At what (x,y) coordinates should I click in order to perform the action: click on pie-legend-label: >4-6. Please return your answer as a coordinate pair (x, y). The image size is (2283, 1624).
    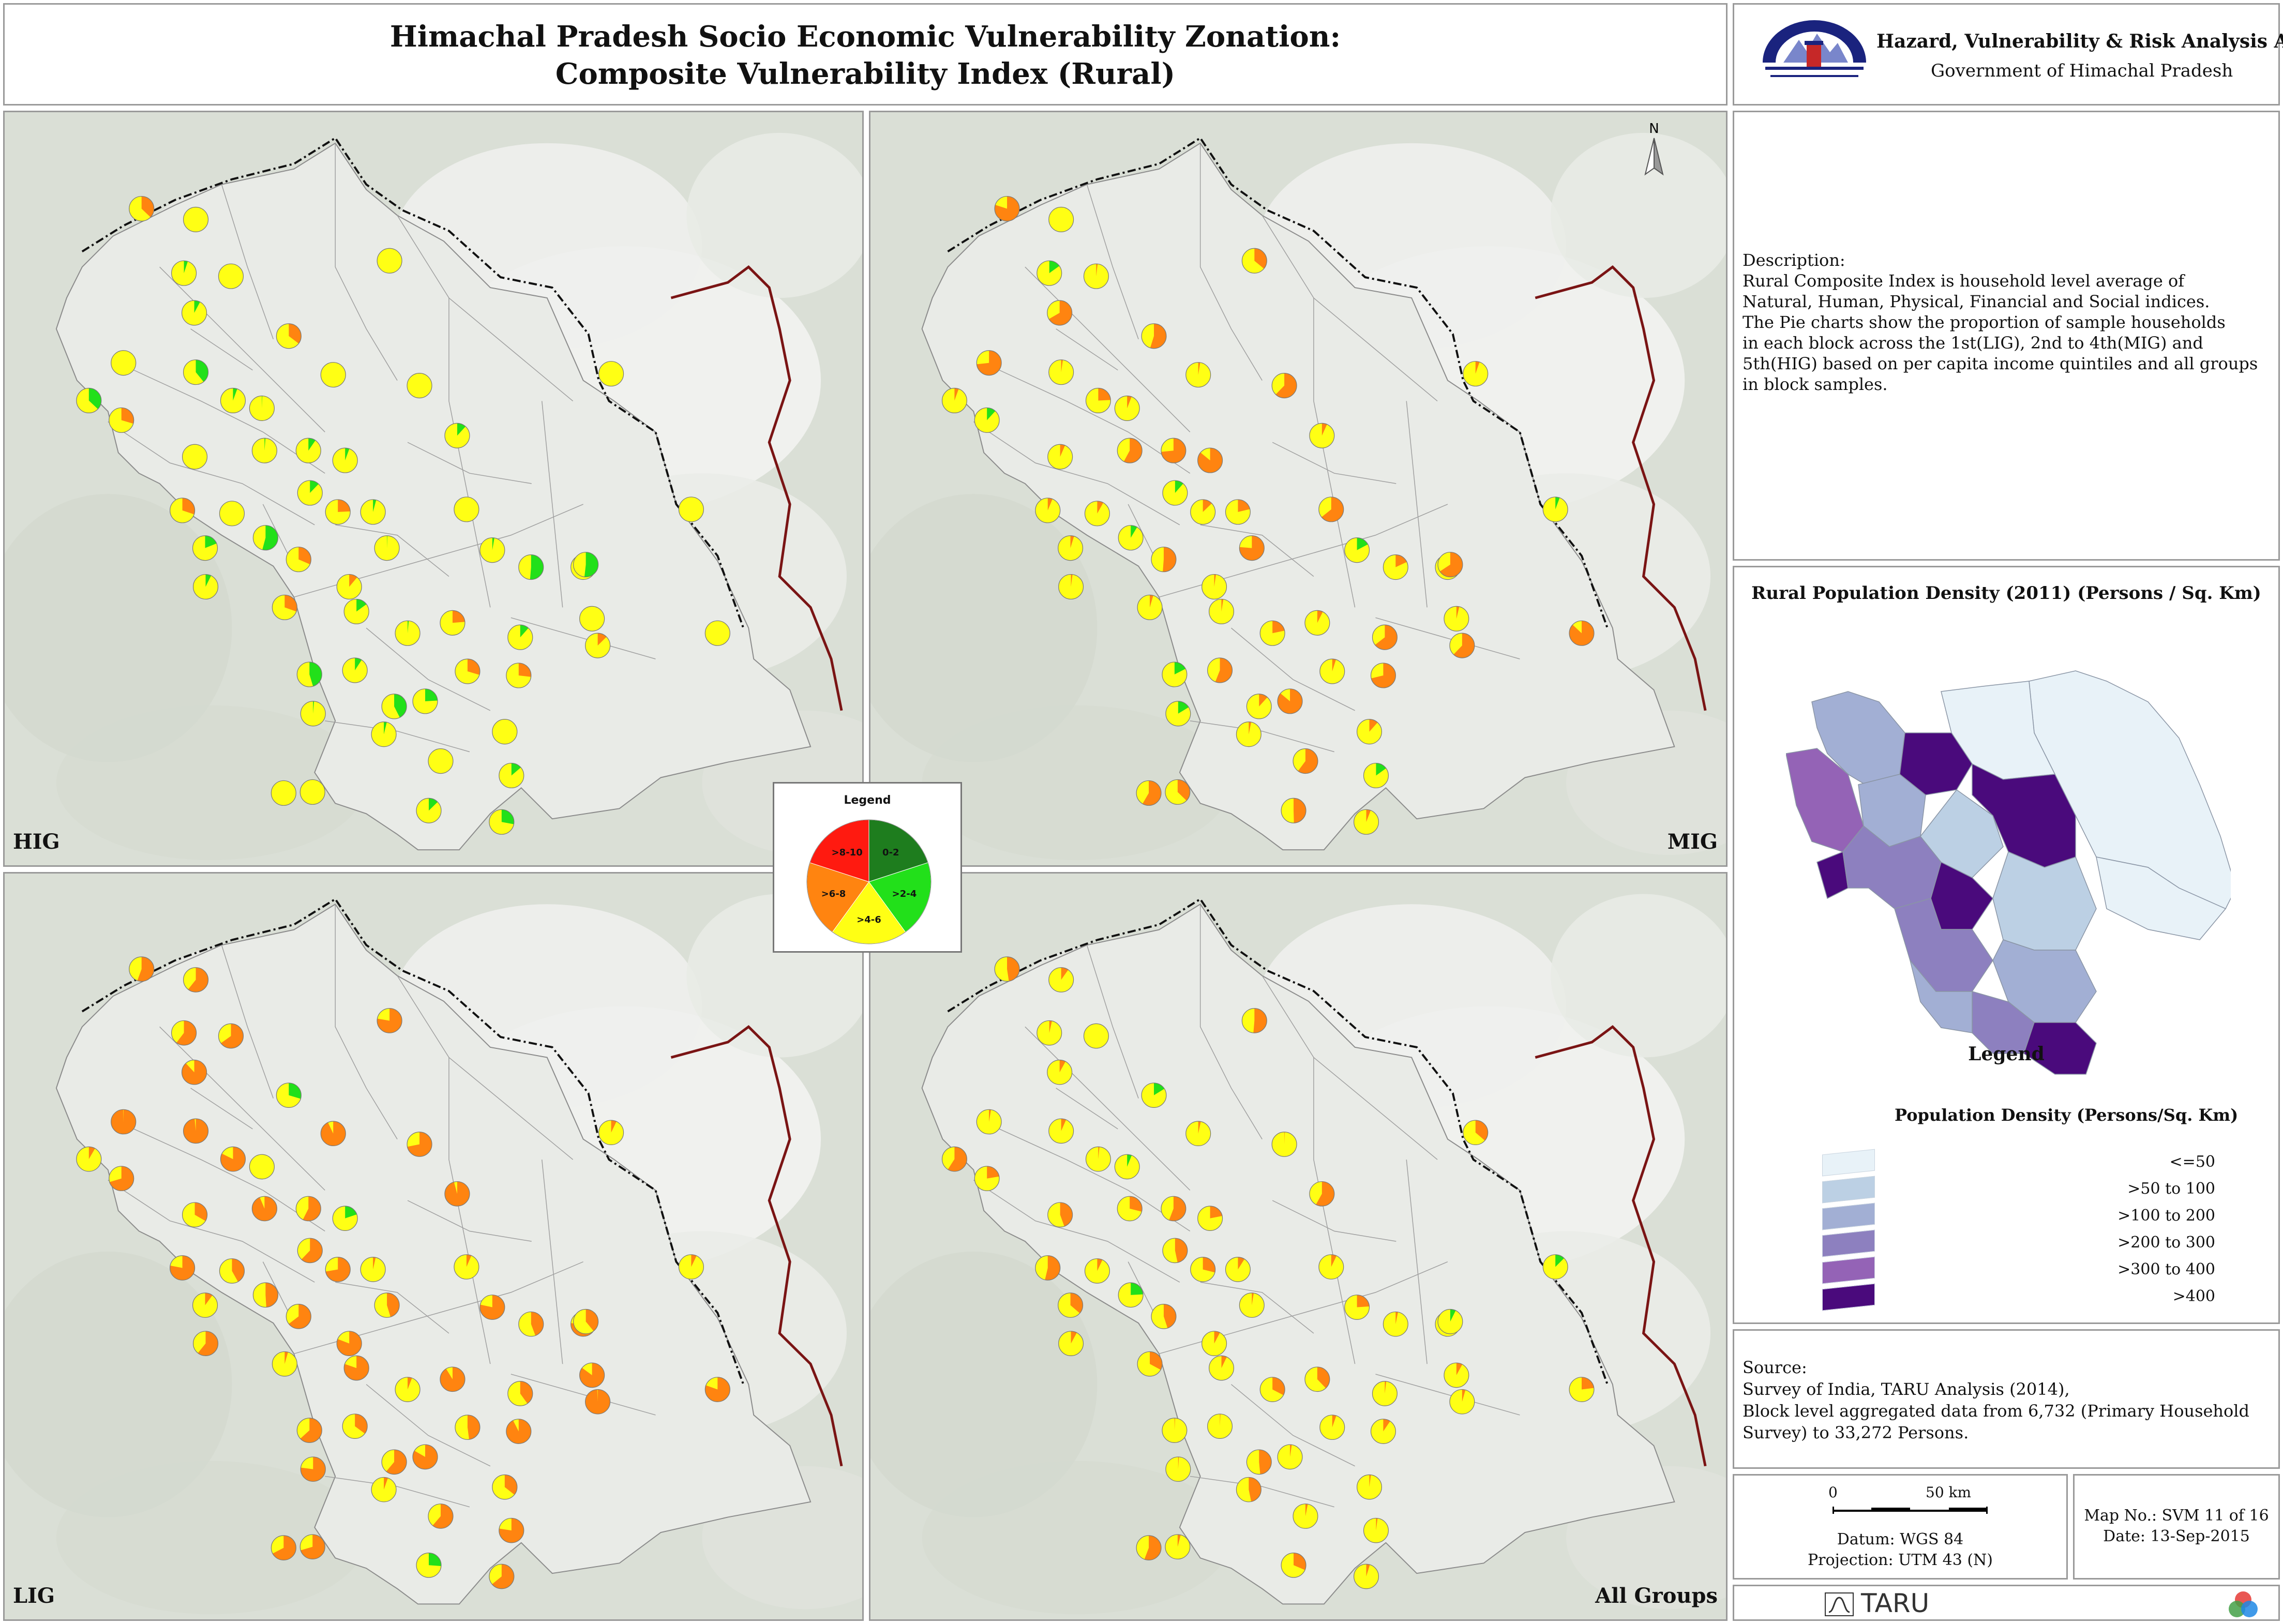
    Looking at the image, I should click on (869, 919).